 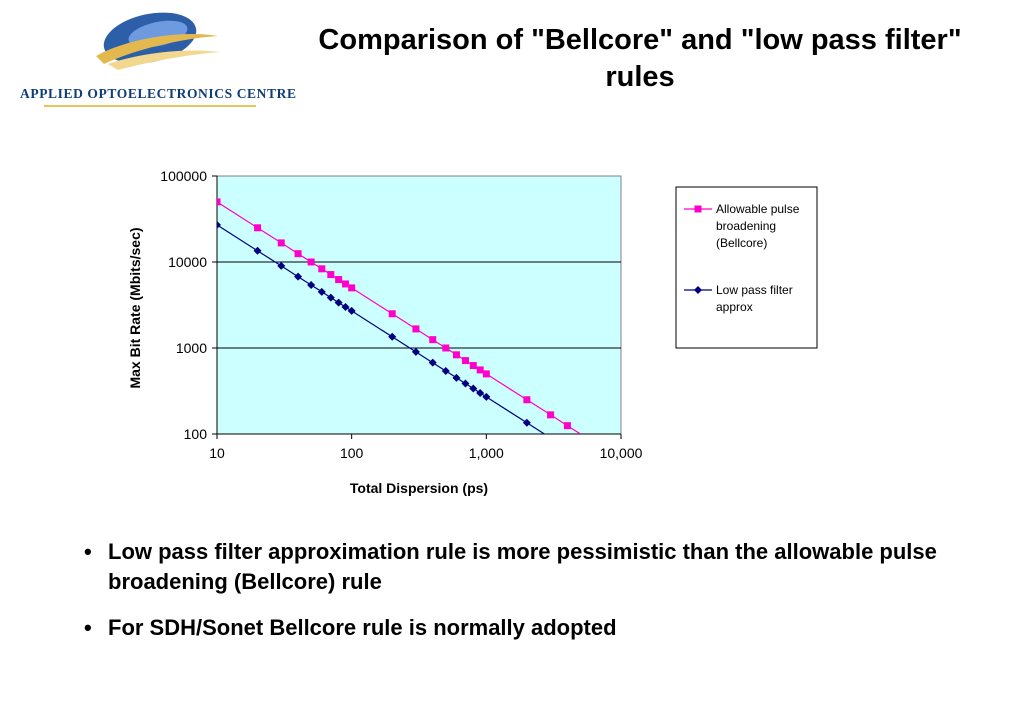 I want to click on x-tick-label: 10,000, so click(x=621, y=453).